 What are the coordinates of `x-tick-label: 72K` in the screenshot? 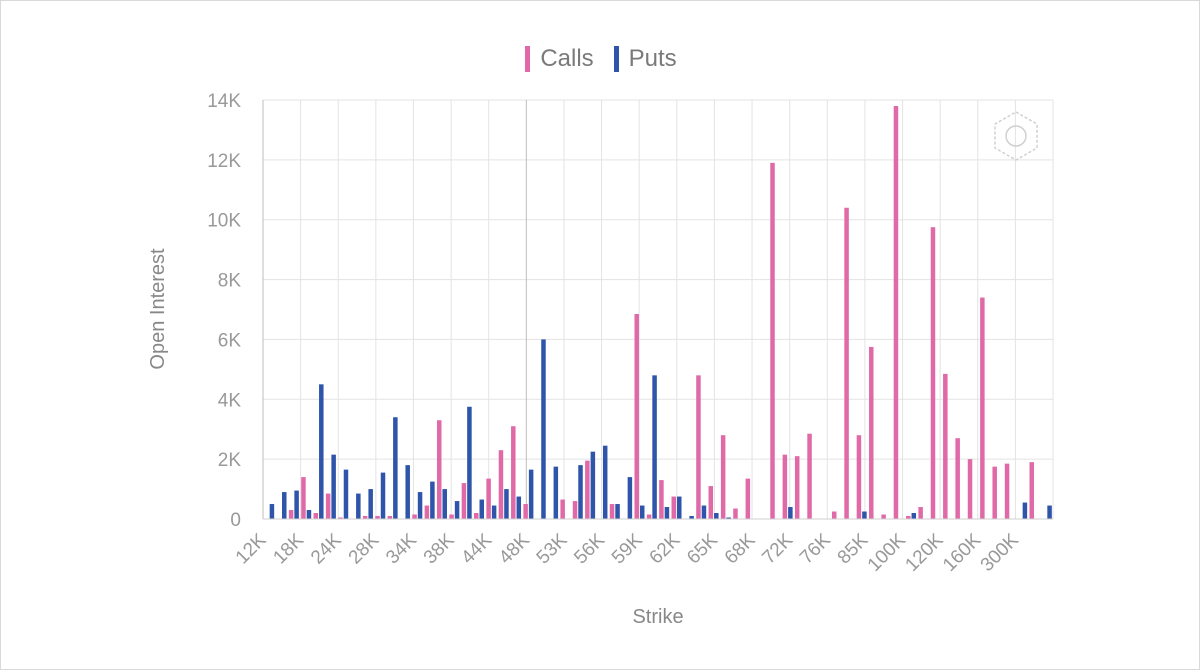 It's located at (777, 548).